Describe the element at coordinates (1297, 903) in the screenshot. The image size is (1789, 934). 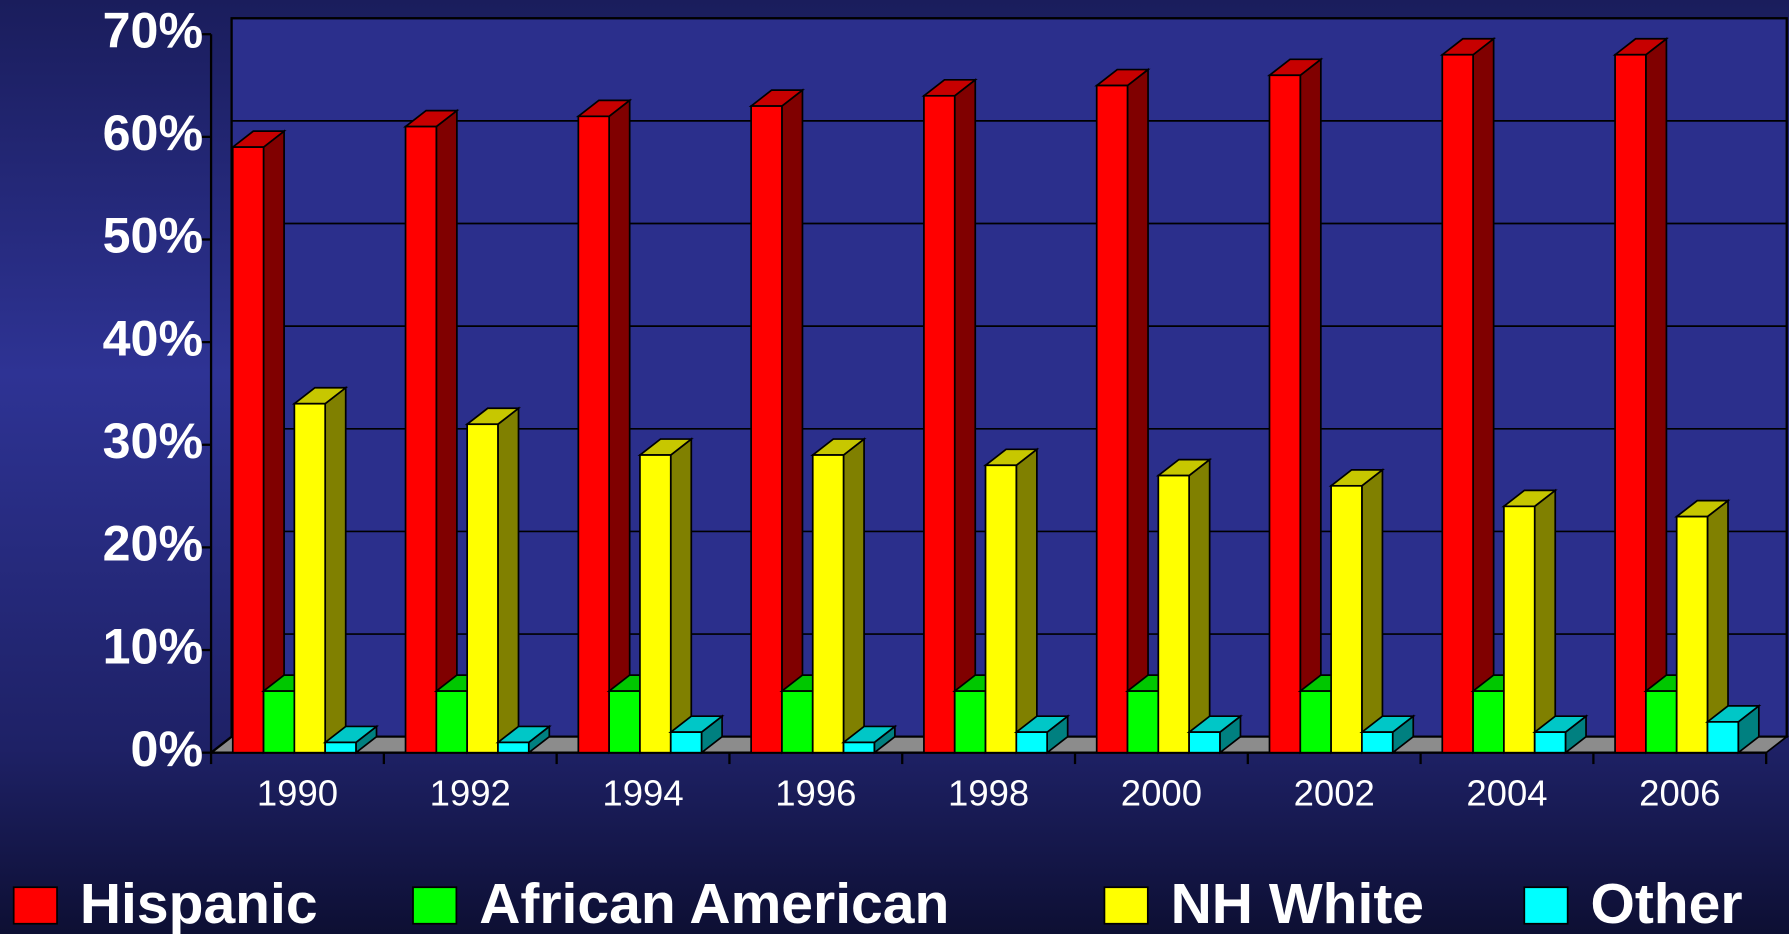
I see `legend-label: NH White` at that location.